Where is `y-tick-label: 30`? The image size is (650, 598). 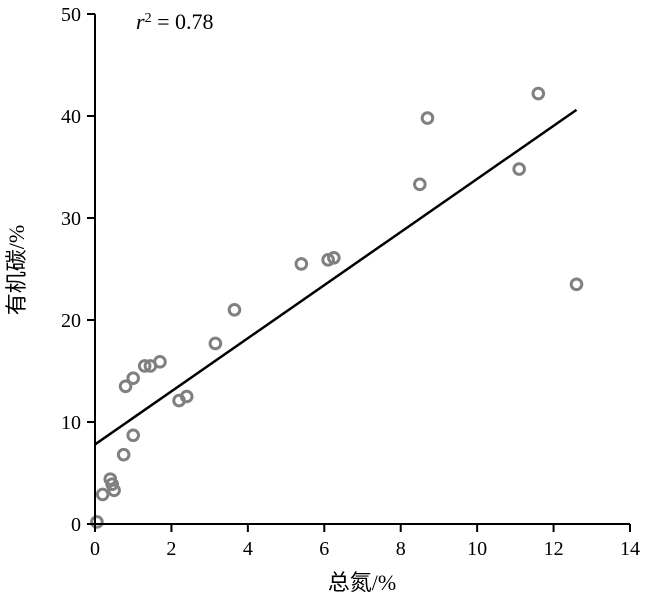 y-tick-label: 30 is located at coordinates (71, 219).